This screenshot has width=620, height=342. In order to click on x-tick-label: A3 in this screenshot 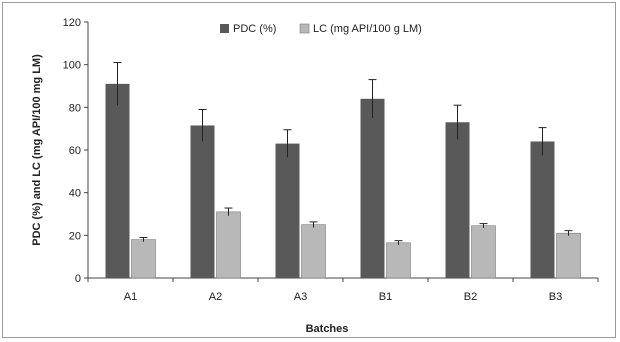, I will do `click(300, 297)`.